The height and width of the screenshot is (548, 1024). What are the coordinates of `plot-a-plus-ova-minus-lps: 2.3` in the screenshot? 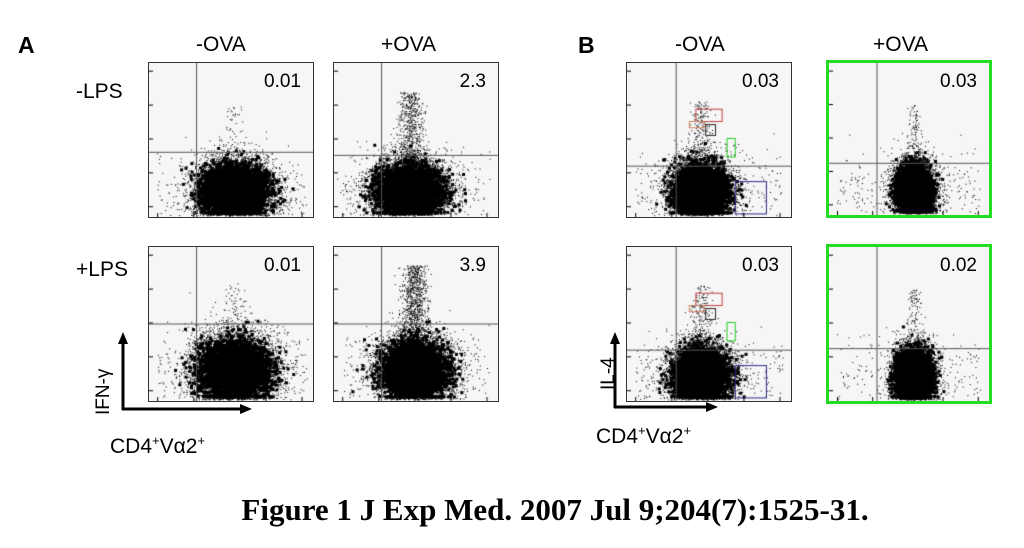 It's located at (416, 140).